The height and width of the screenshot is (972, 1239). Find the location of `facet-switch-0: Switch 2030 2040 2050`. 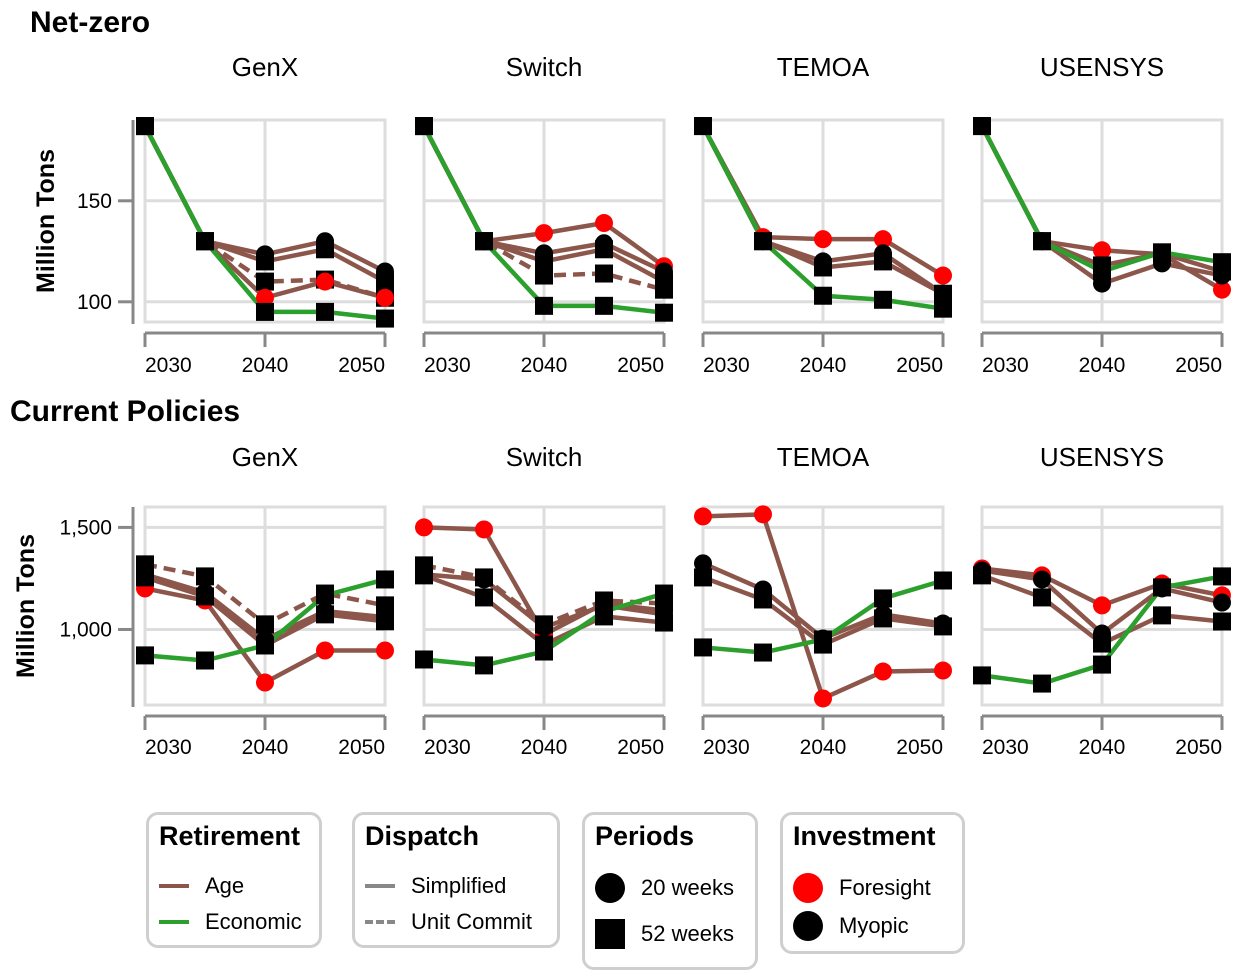

facet-switch-0: Switch 2030 2040 2050 is located at coordinates (544, 214).